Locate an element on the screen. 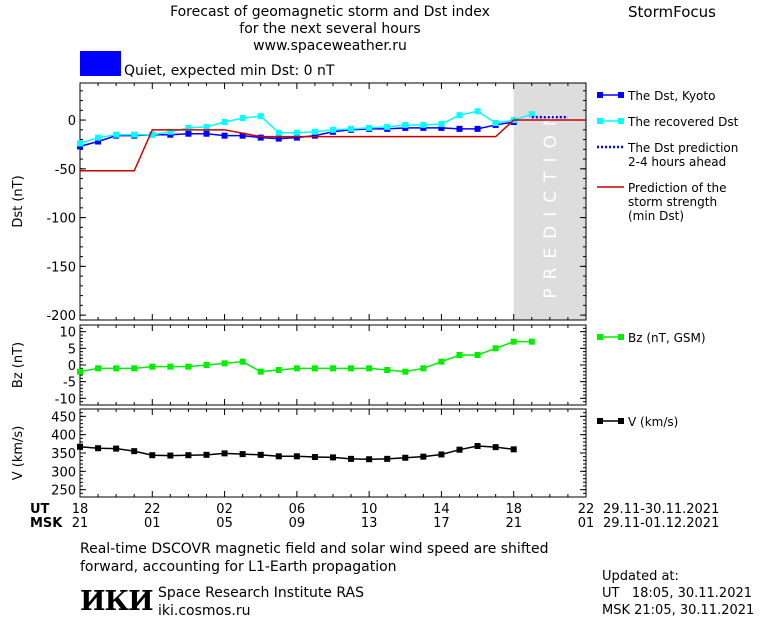 The width and height of the screenshot is (760, 620). dst-legend-1-label: The recovered Dst is located at coordinates (683, 122).